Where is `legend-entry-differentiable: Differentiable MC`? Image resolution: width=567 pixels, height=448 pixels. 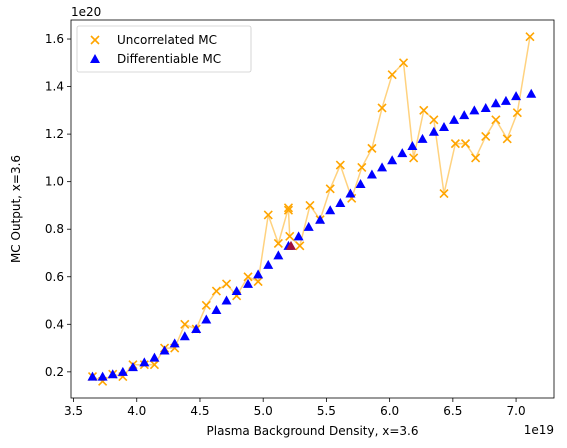
legend-entry-differentiable: Differentiable MC is located at coordinates (155, 59).